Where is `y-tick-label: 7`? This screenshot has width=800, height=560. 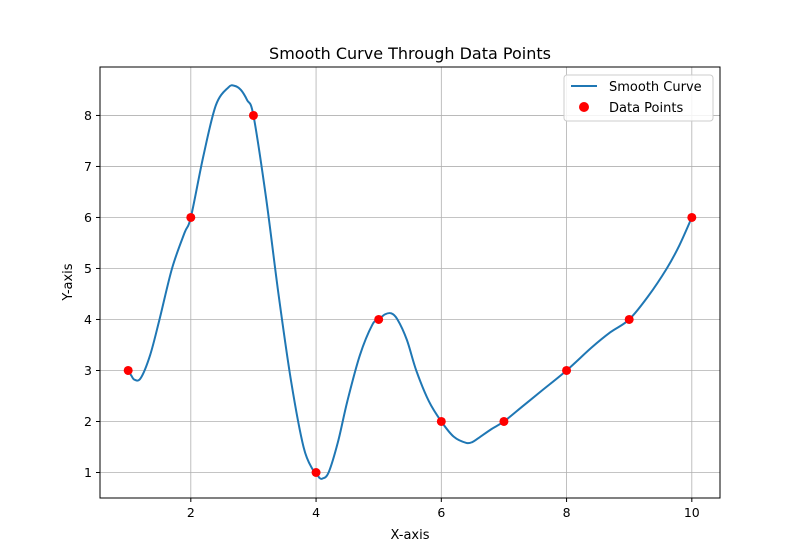
y-tick-label: 7 is located at coordinates (88, 166).